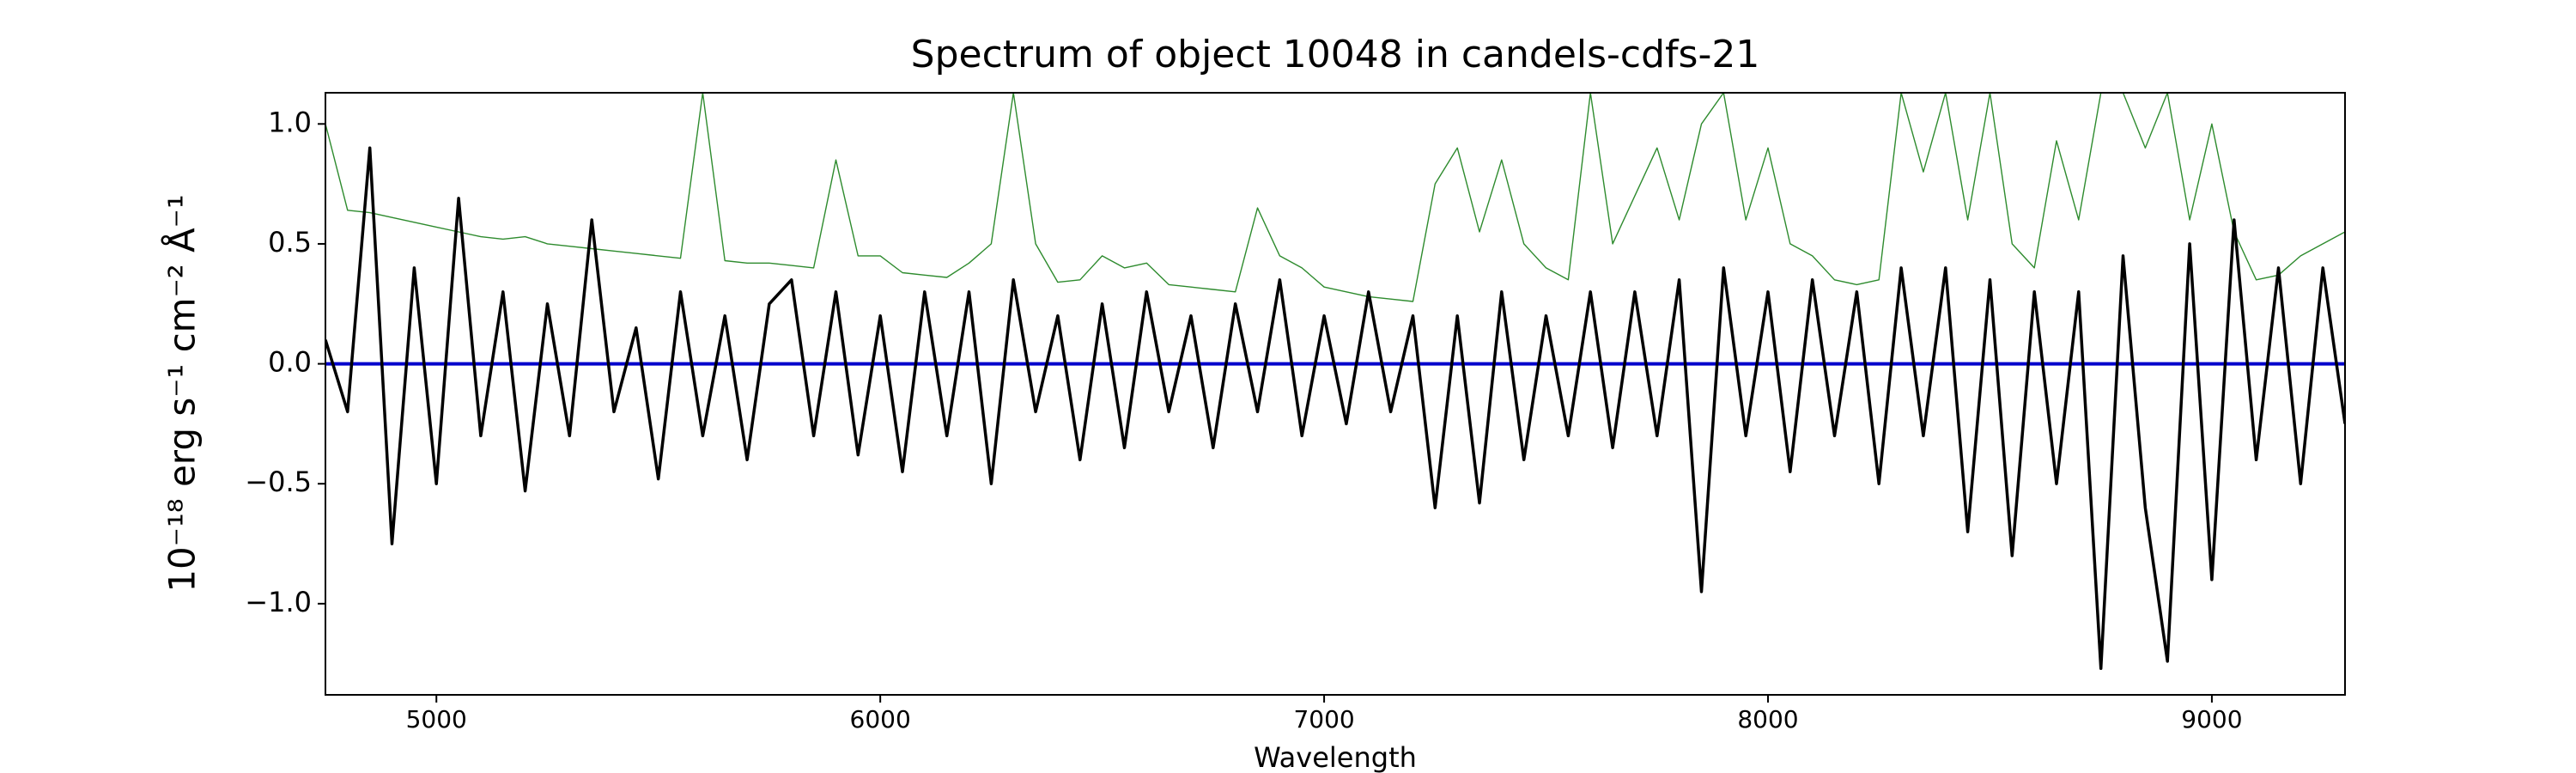 The height and width of the screenshot is (773, 2576). I want to click on y-tick-label: −0.5, so click(279, 482).